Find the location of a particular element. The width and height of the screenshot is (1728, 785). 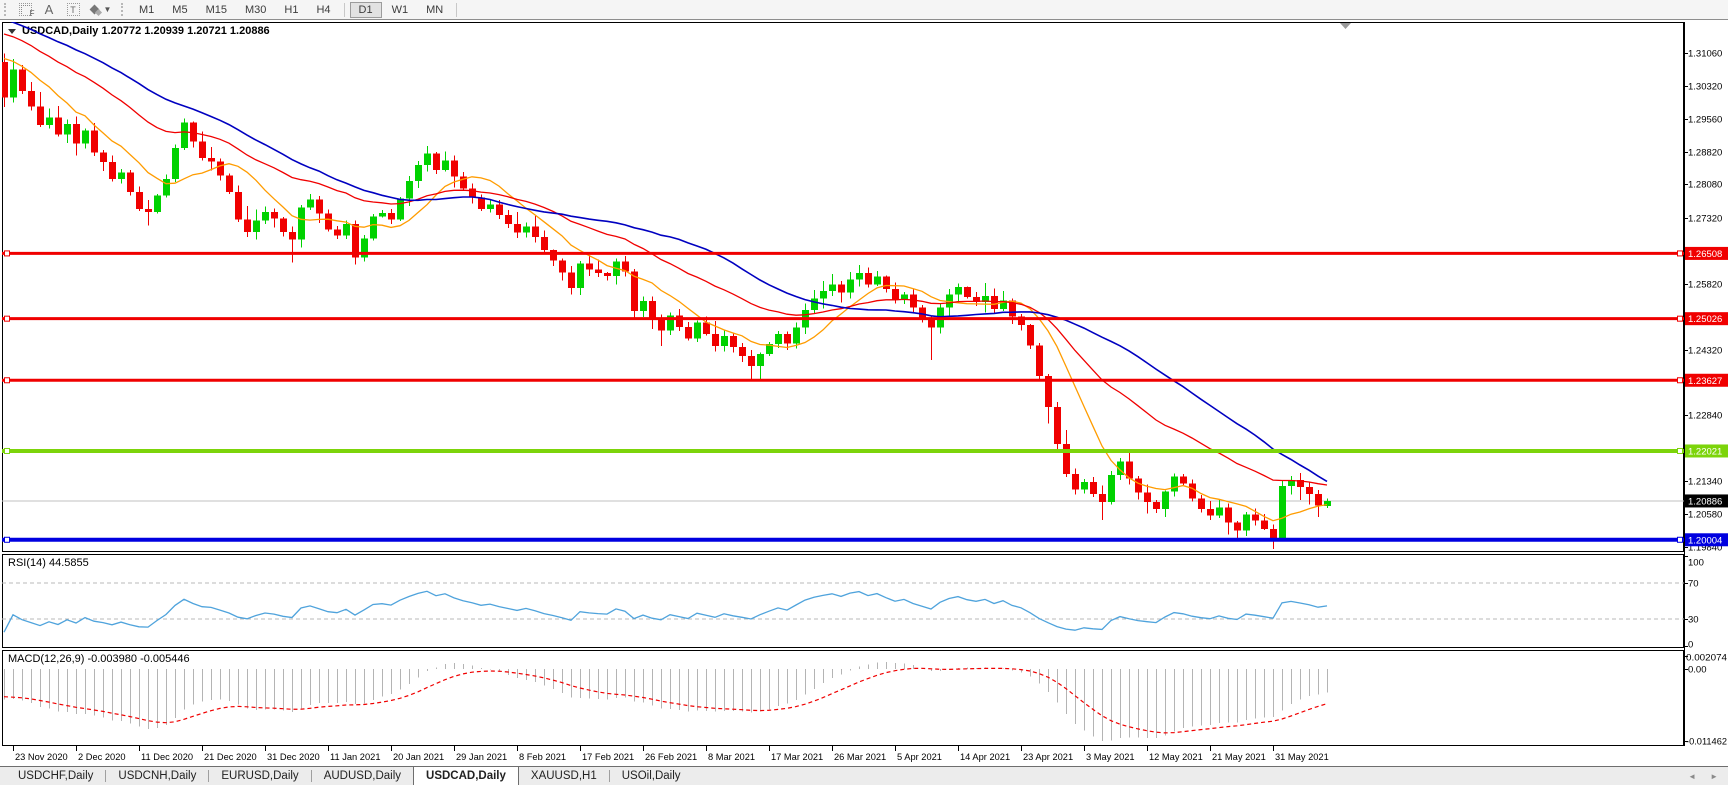

crosshair-grid-icon: F is located at coordinates (25, 10).